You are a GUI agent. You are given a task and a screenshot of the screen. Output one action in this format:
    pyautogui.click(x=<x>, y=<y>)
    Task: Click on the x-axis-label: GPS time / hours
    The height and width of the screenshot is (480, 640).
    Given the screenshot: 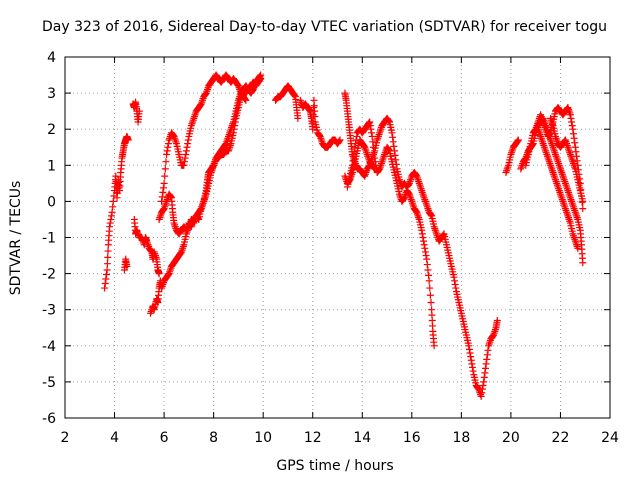 What is the action you would take?
    pyautogui.click(x=334, y=466)
    